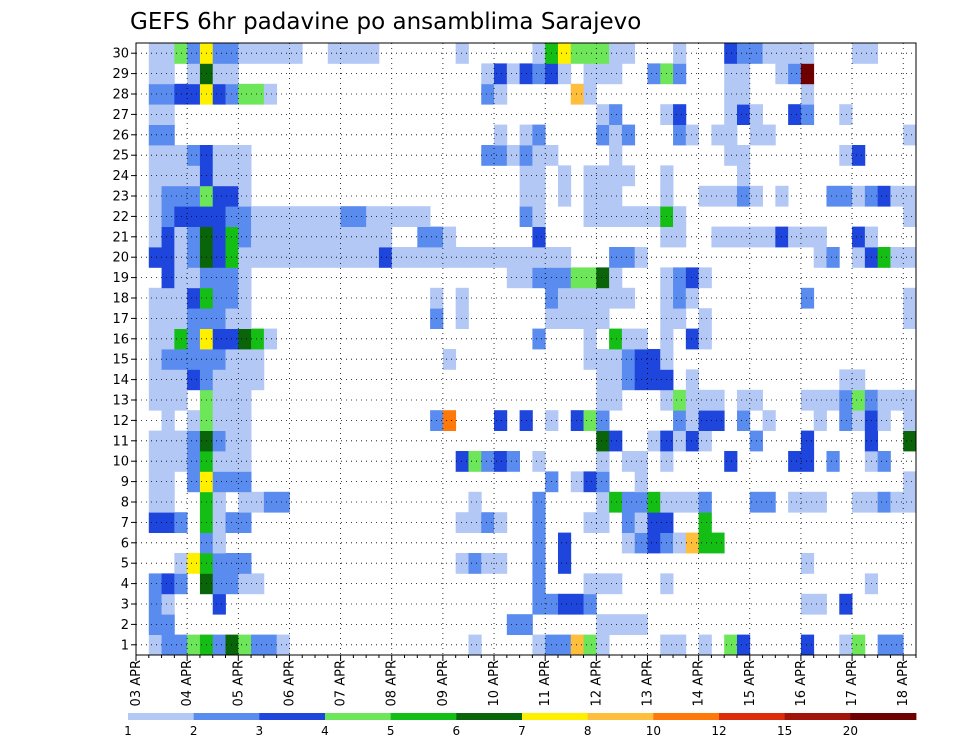  Describe the element at coordinates (125, 503) in the screenshot. I see `y-tick-label: 8` at that location.